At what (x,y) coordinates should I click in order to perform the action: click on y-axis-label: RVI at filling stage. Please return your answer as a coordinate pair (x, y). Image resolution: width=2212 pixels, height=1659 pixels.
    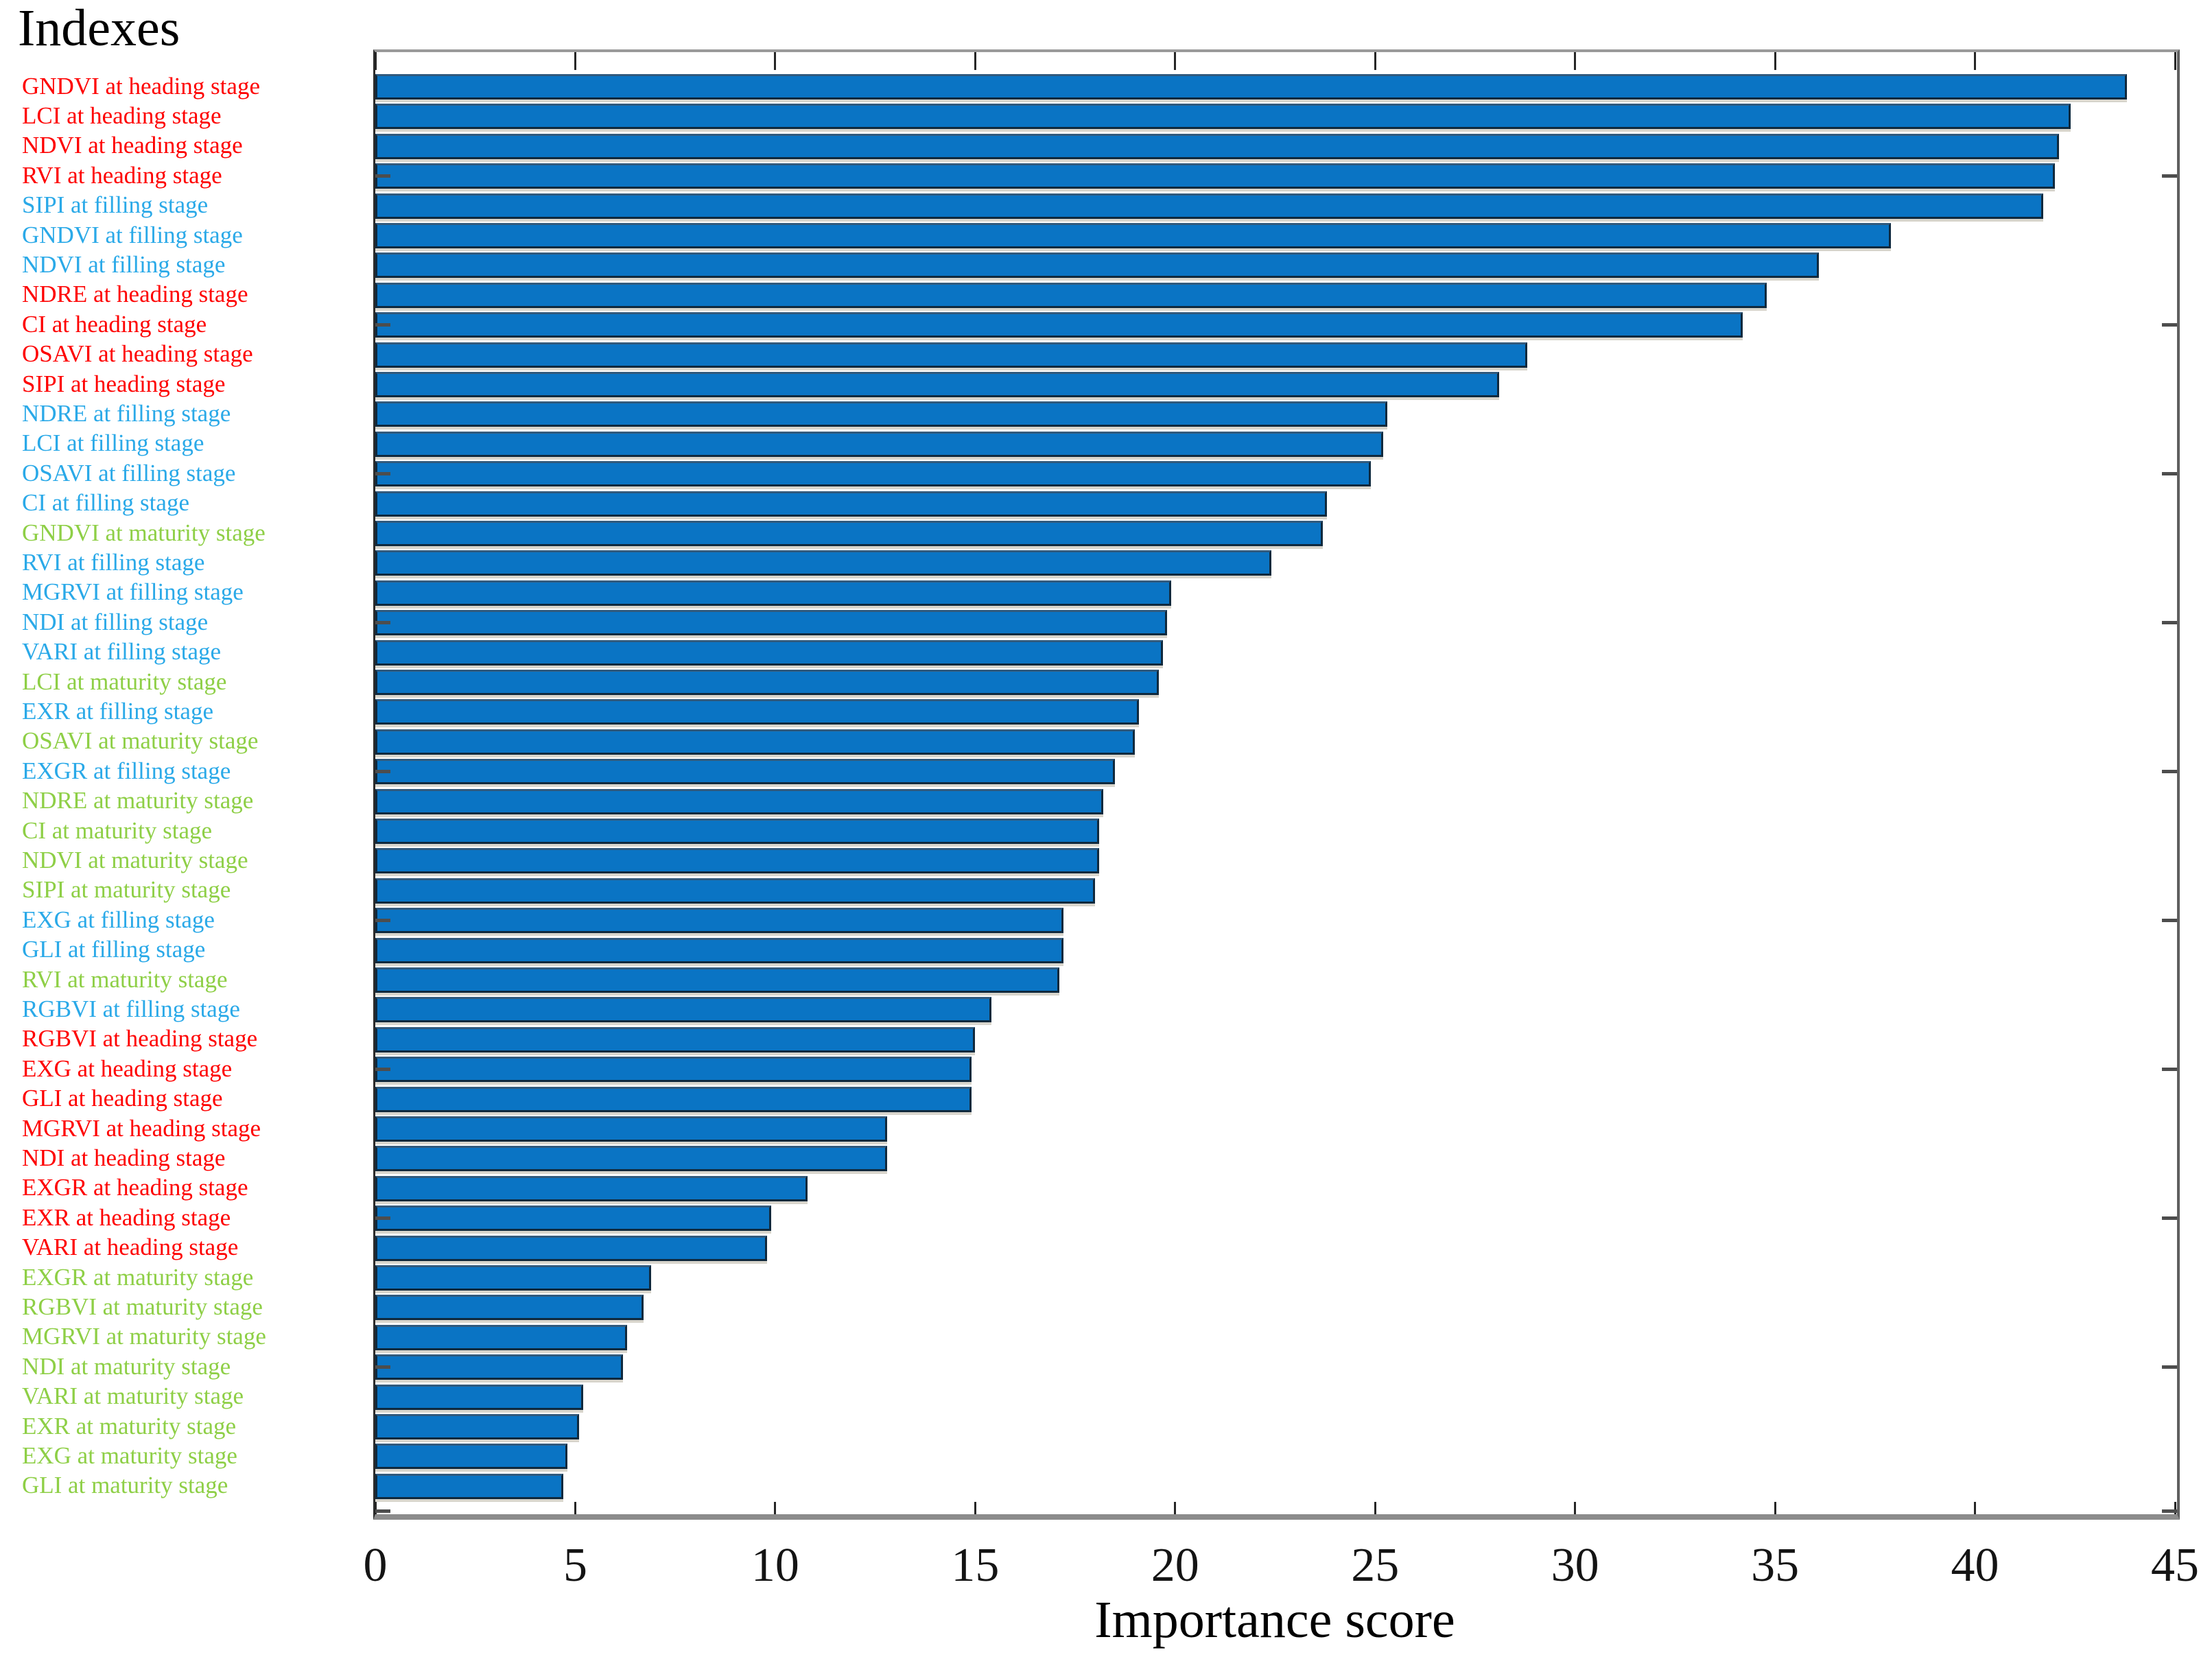
    Looking at the image, I should click on (113, 562).